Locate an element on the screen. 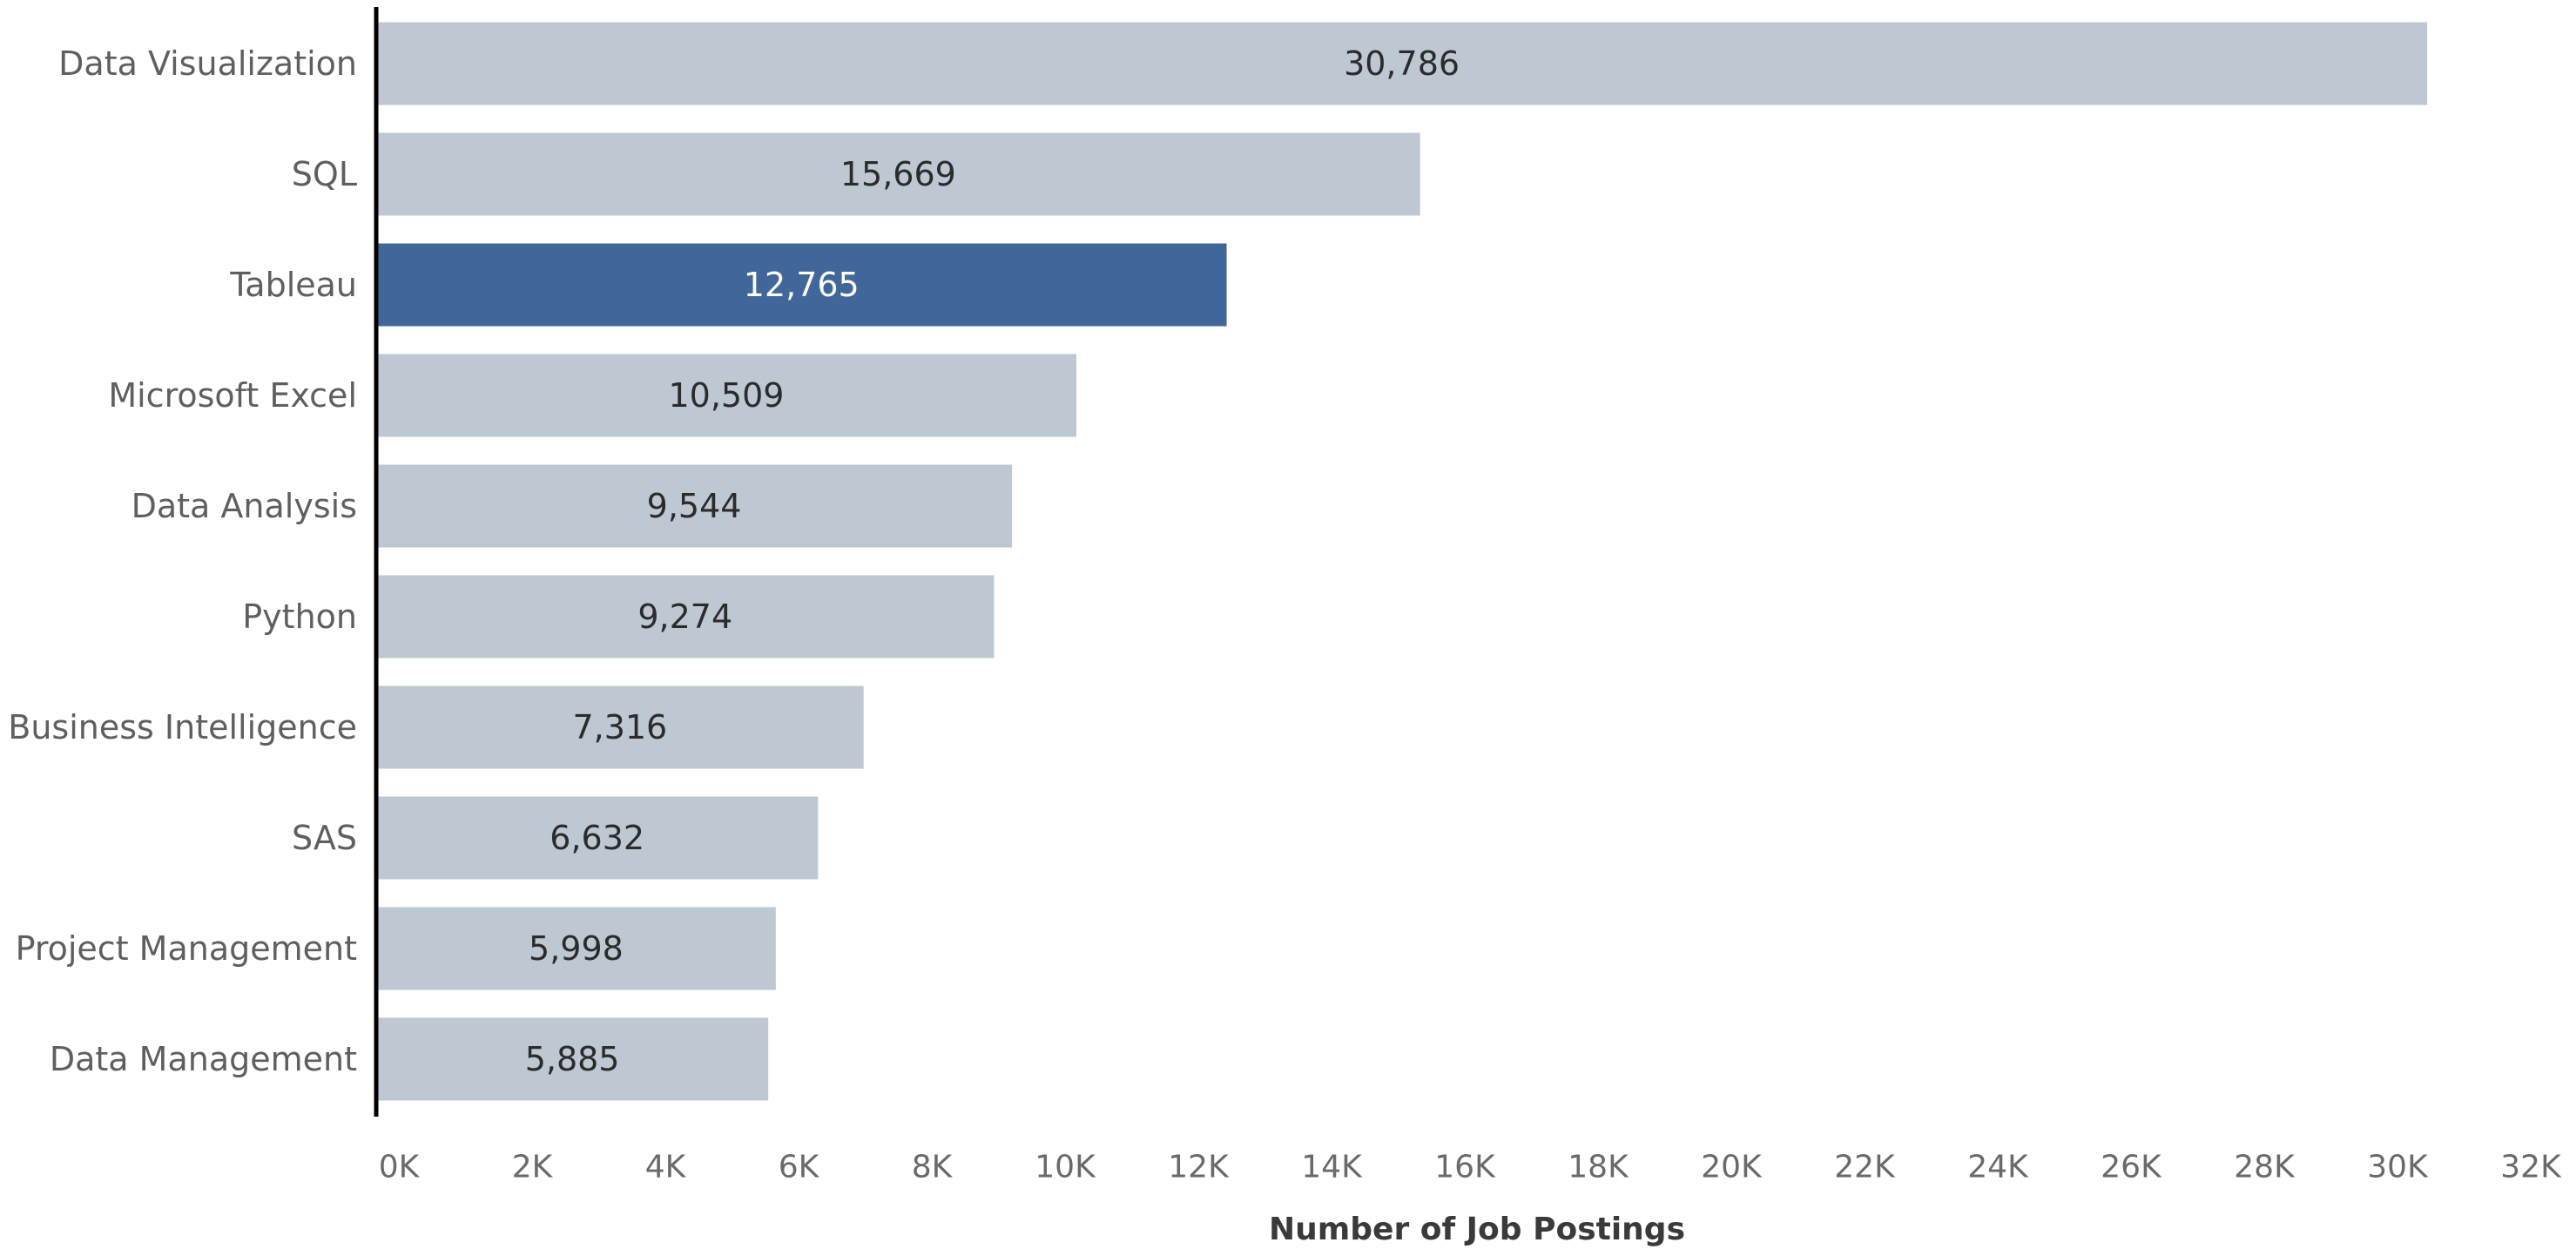  bar-microsoft-excel is located at coordinates (726, 395).